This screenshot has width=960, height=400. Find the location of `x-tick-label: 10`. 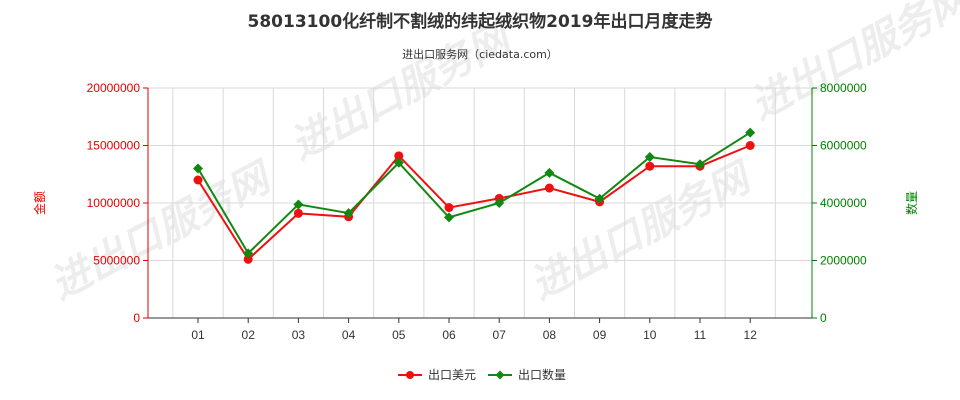

x-tick-label: 10 is located at coordinates (650, 335).